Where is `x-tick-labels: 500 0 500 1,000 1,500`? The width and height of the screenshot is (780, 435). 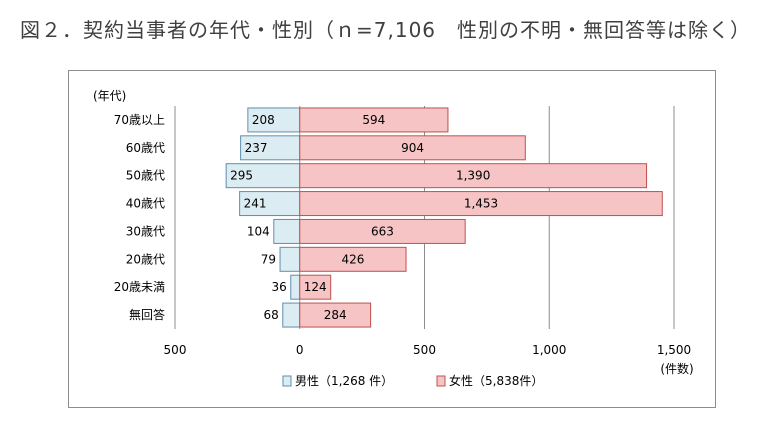 x-tick-labels: 500 0 500 1,000 1,500 is located at coordinates (428, 350).